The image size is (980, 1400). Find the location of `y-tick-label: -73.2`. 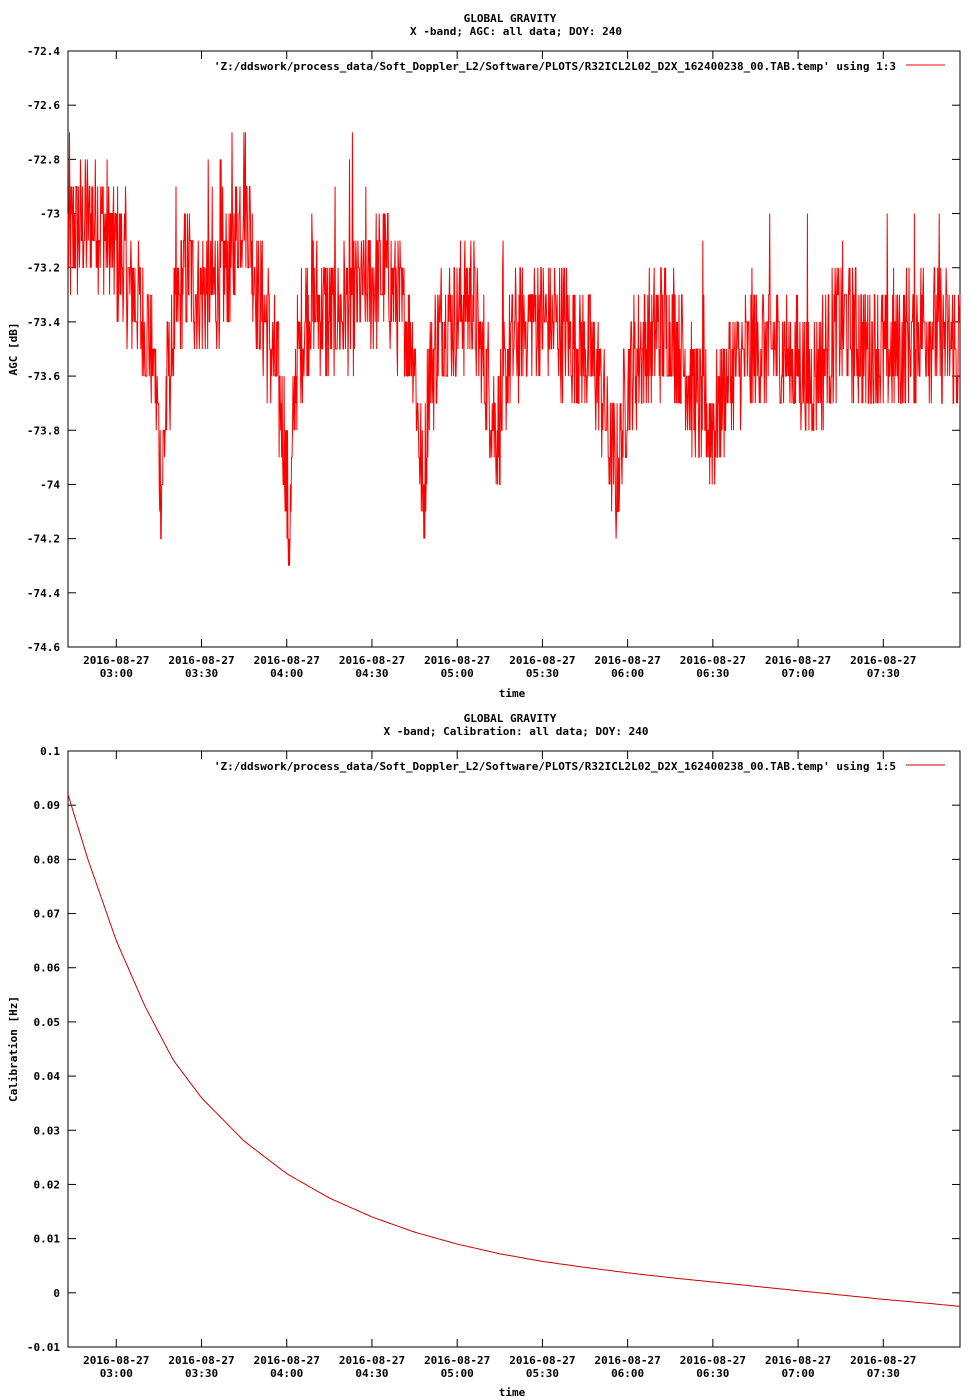

y-tick-label: -73.2 is located at coordinates (43, 268).